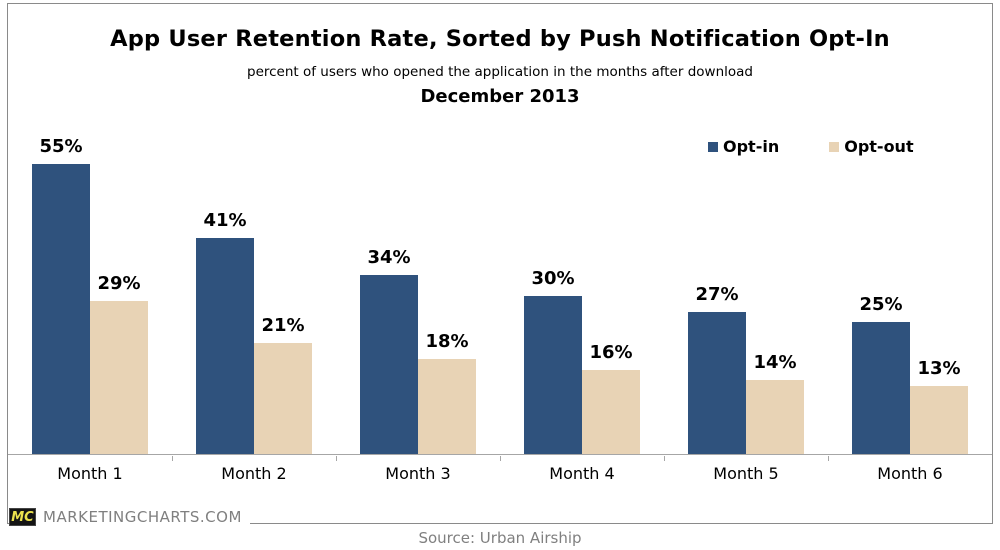  Describe the element at coordinates (119, 283) in the screenshot. I see `bar-value-label: 29%` at that location.